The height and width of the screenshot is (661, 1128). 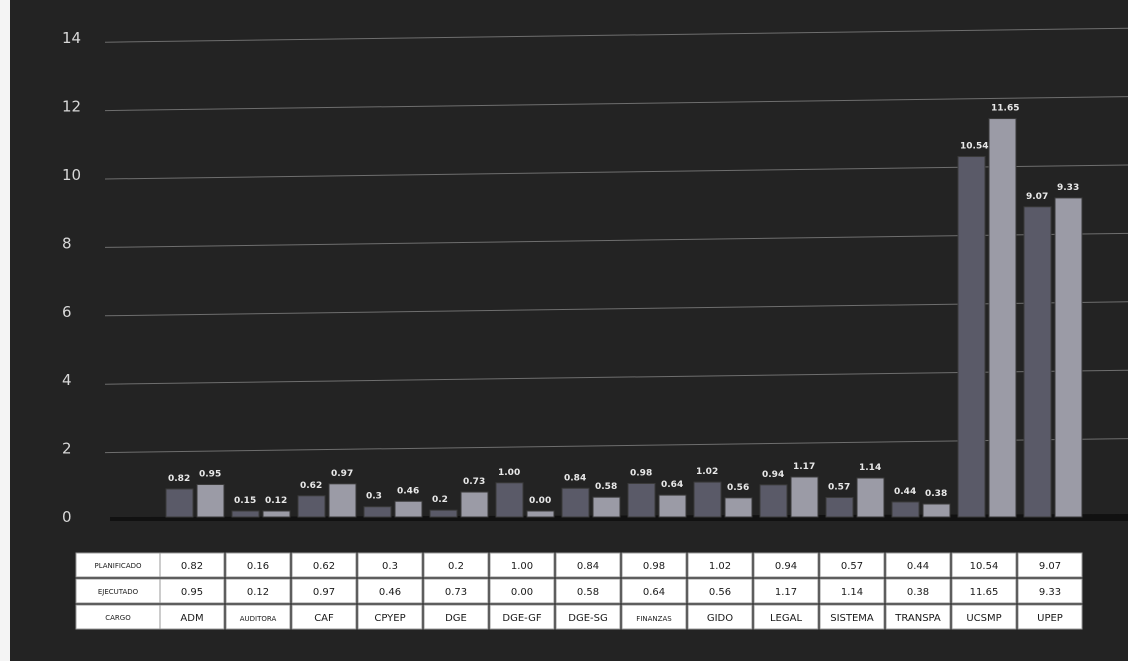 What do you see at coordinates (641, 473) in the screenshot?
I see `data-label: 0.98` at bounding box center [641, 473].